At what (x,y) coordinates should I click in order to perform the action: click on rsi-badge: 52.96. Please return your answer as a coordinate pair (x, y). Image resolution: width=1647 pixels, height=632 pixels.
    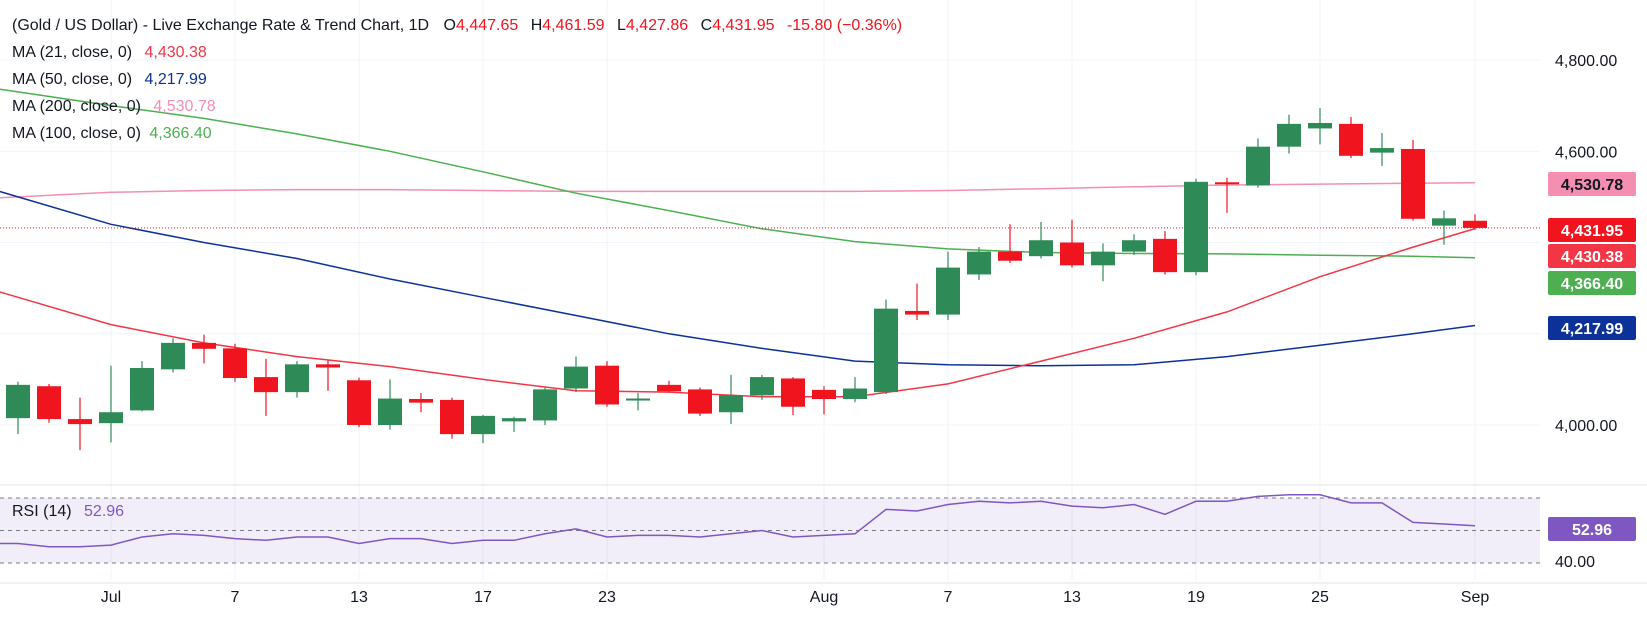
    Looking at the image, I should click on (1592, 529).